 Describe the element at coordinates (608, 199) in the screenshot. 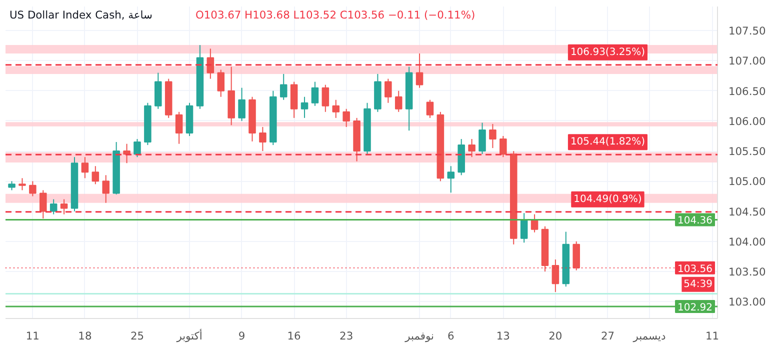

I see `ref-line-label: 104.49(0.9%)` at that location.